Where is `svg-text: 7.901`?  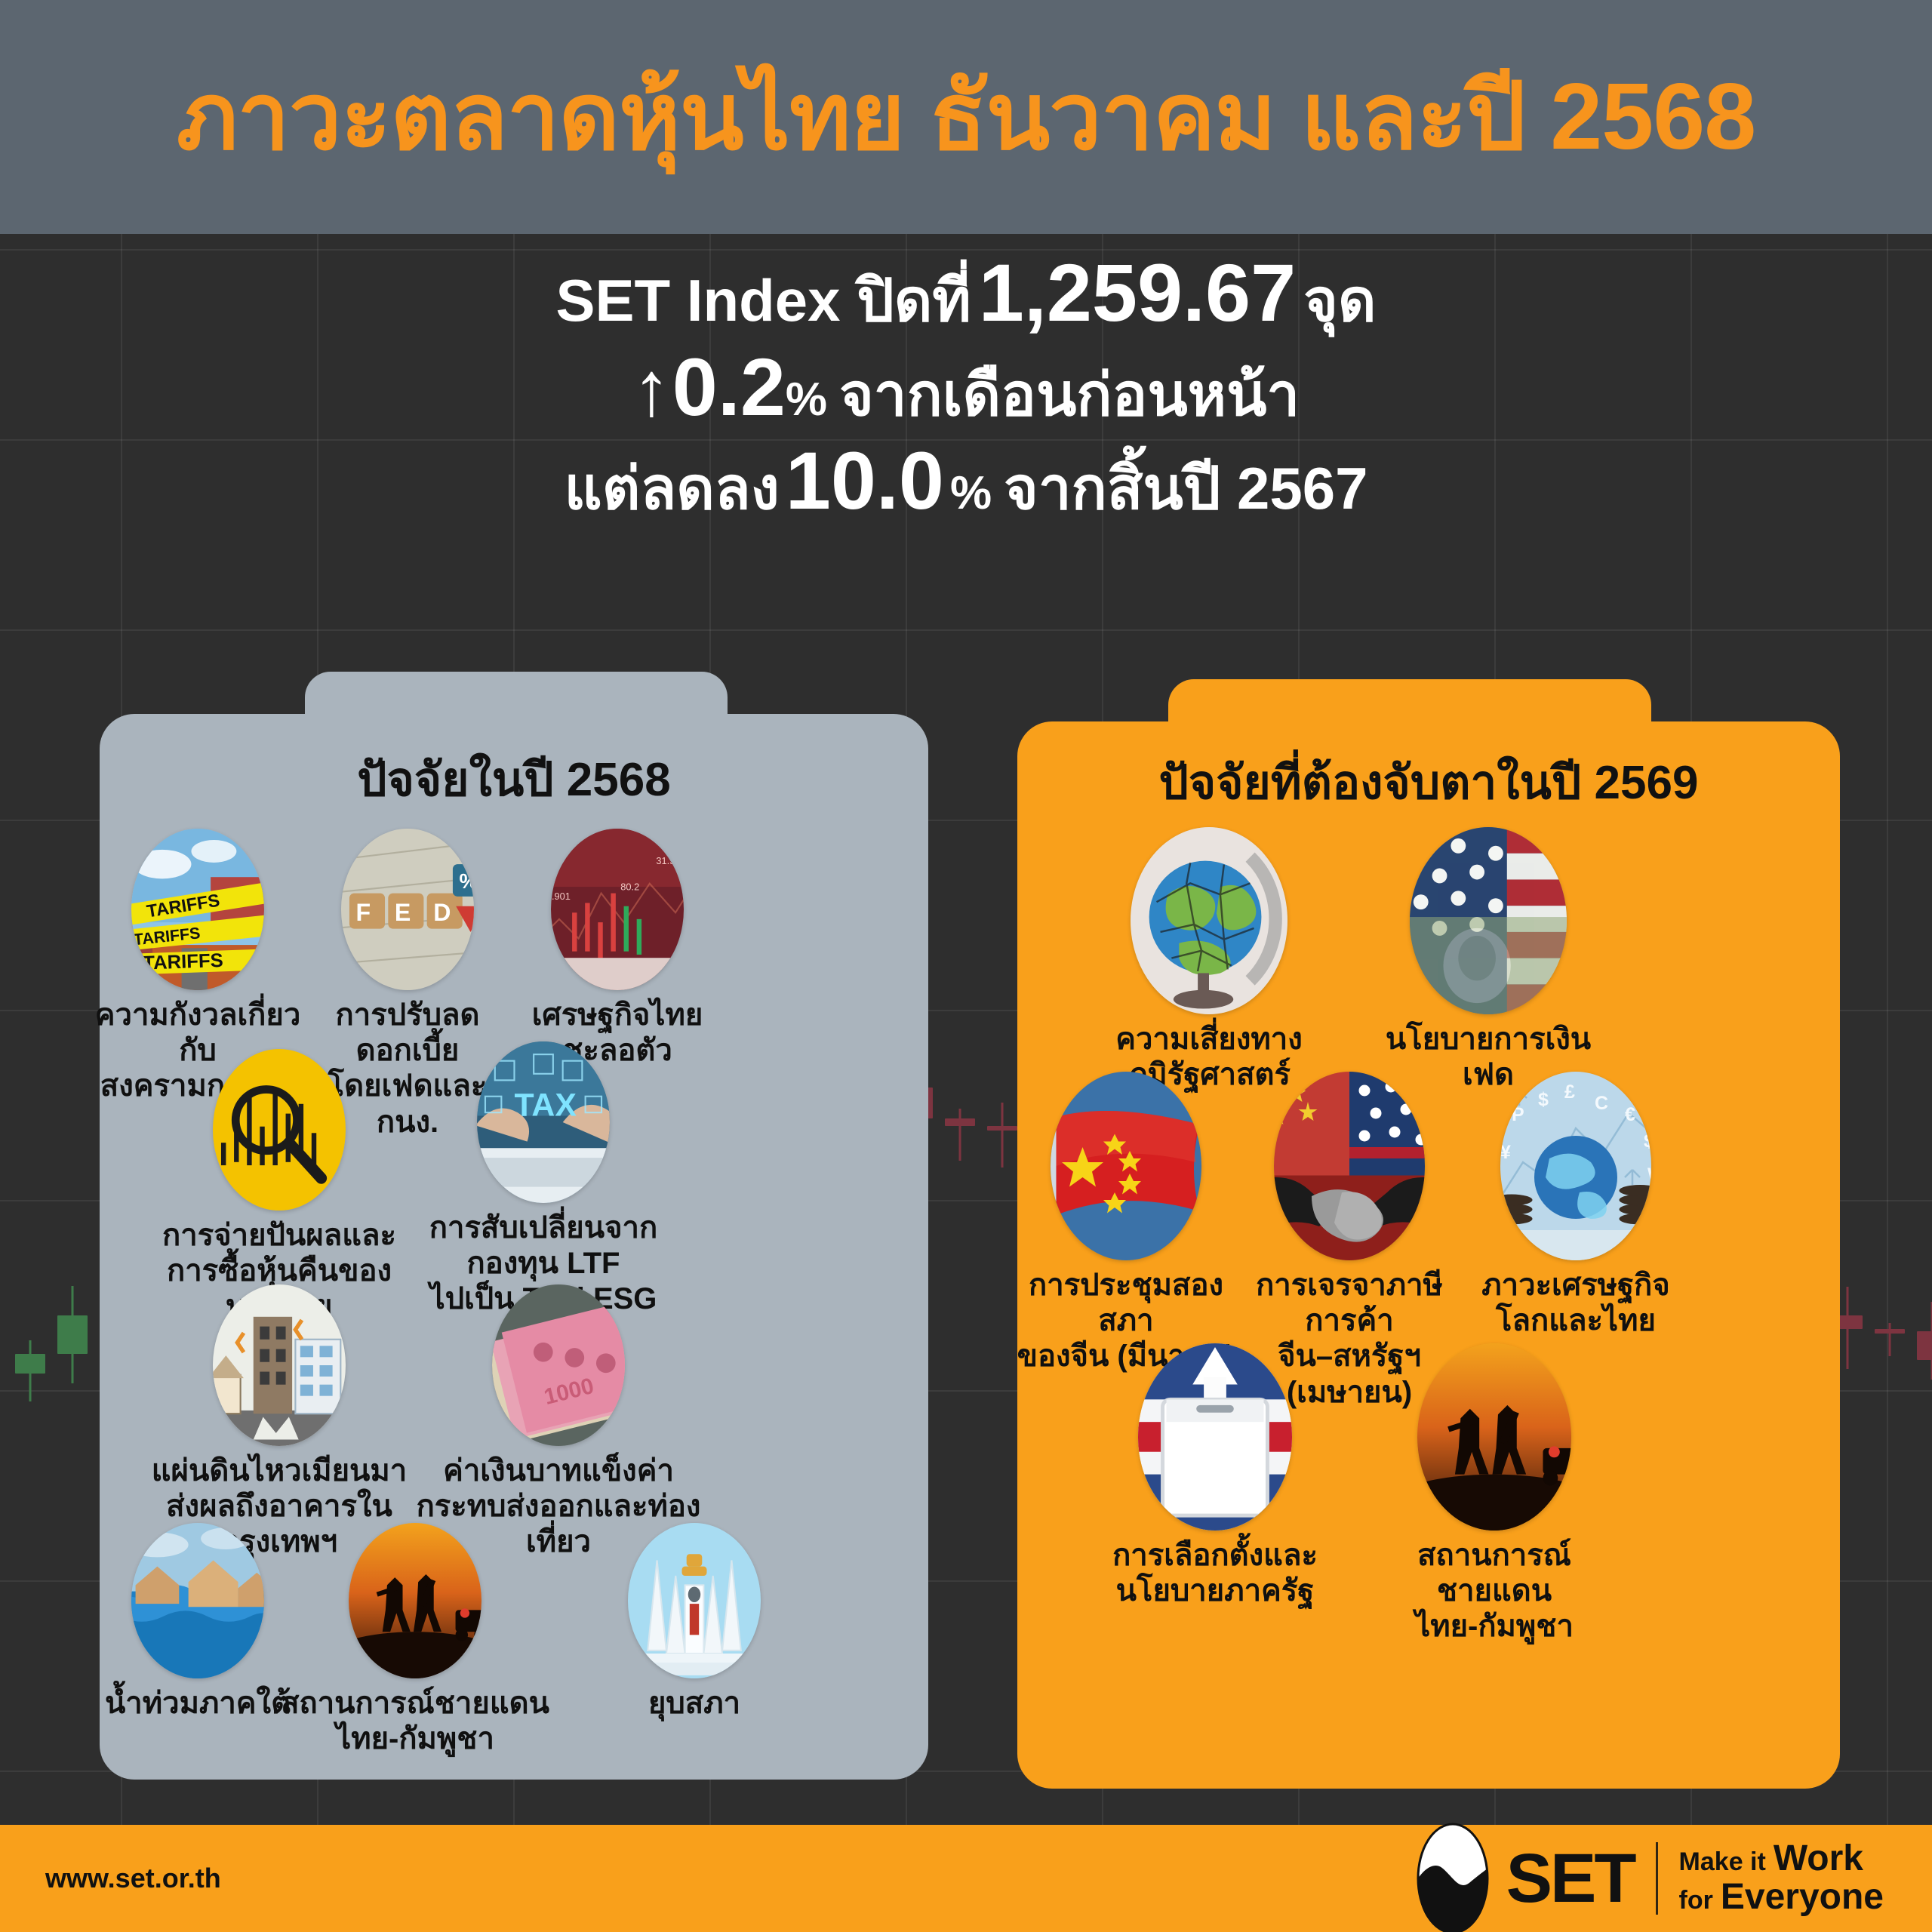
svg-text: 7.901 is located at coordinates (561, 896).